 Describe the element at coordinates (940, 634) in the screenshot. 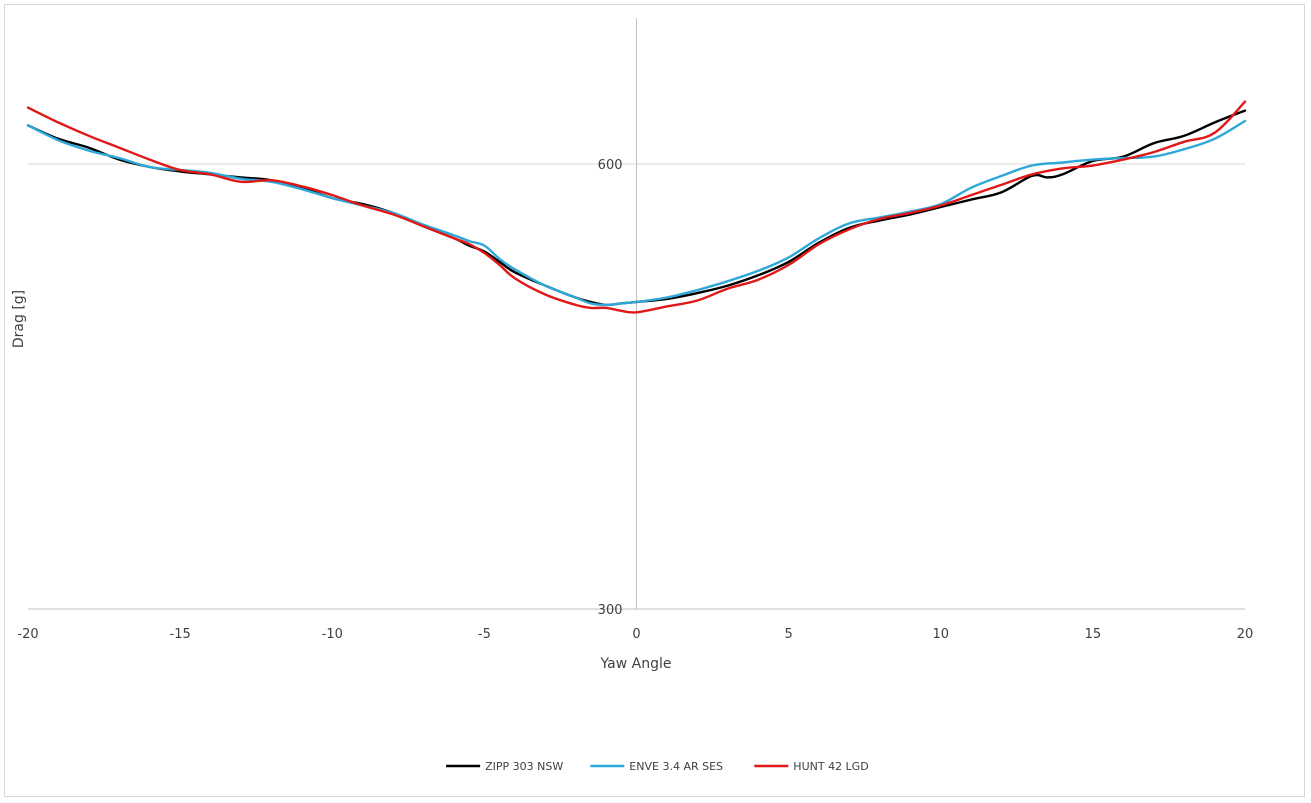

I see `x-tick-label: 10` at that location.